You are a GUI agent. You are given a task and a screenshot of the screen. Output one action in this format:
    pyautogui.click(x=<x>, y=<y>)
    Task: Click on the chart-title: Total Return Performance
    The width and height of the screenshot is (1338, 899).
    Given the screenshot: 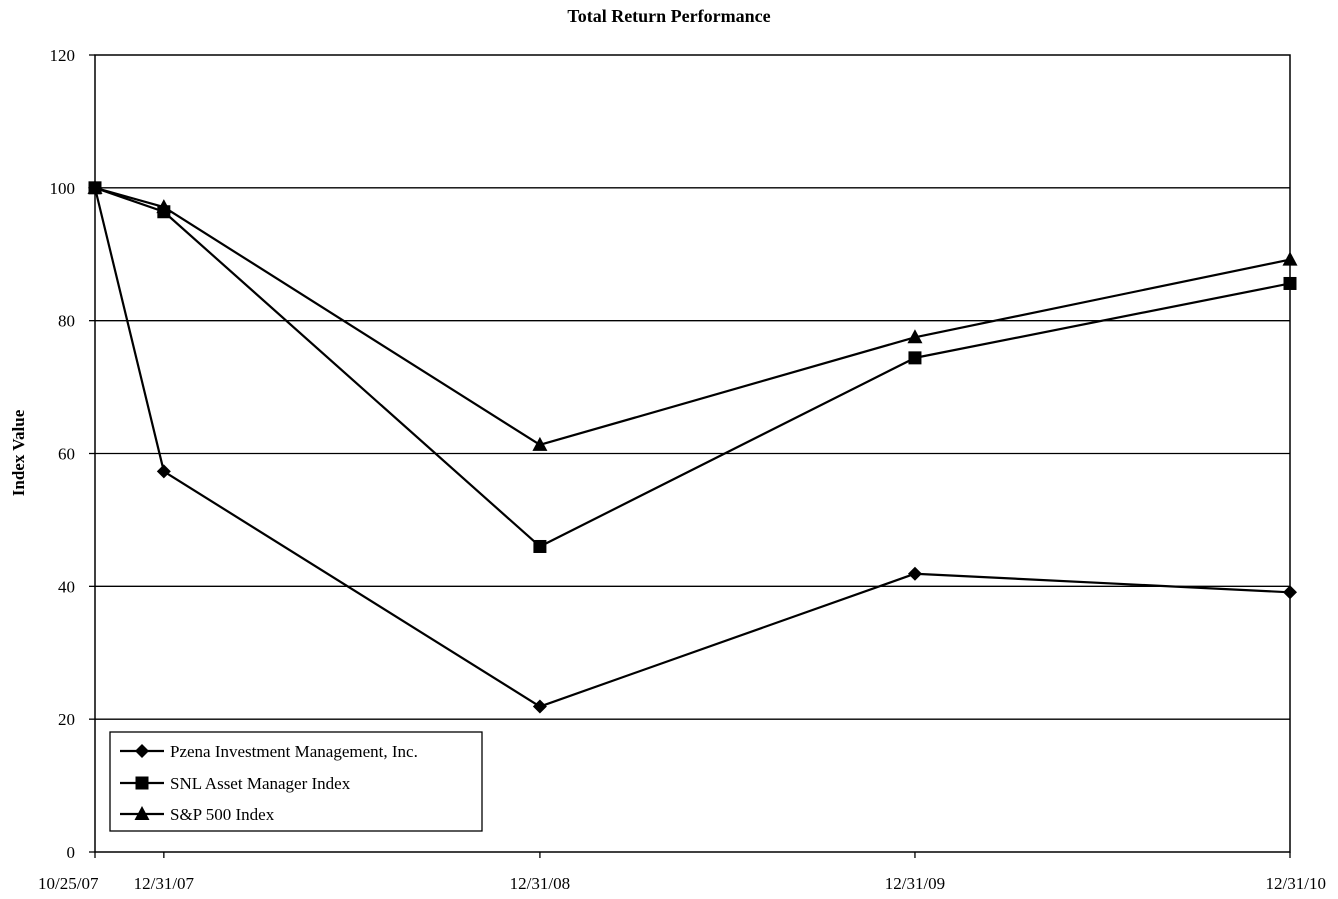 What is the action you would take?
    pyautogui.click(x=668, y=16)
    